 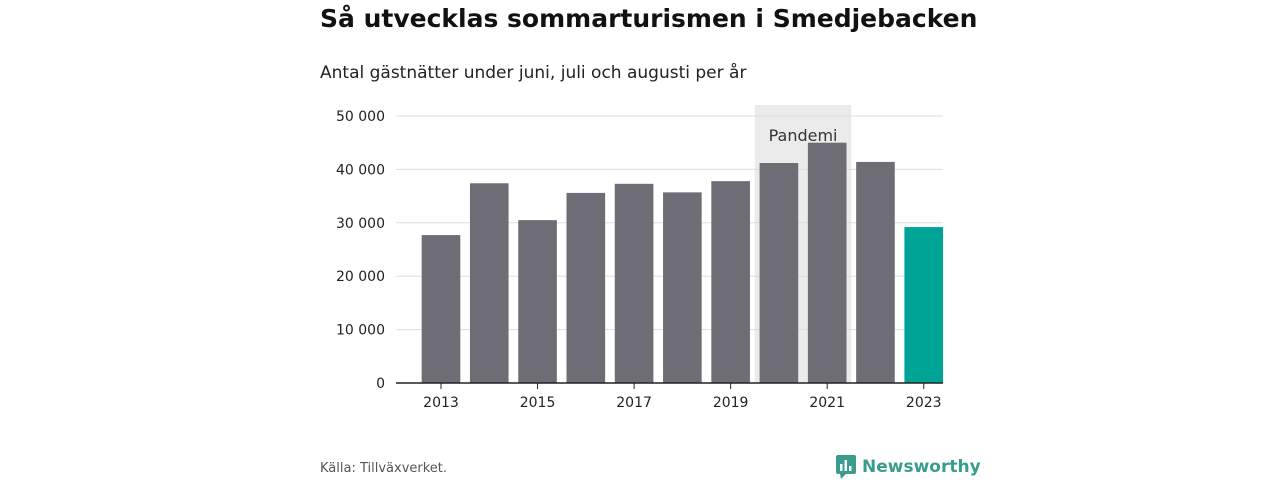 What do you see at coordinates (384, 468) in the screenshot?
I see `source-note: Källa: Tillväxverket.` at bounding box center [384, 468].